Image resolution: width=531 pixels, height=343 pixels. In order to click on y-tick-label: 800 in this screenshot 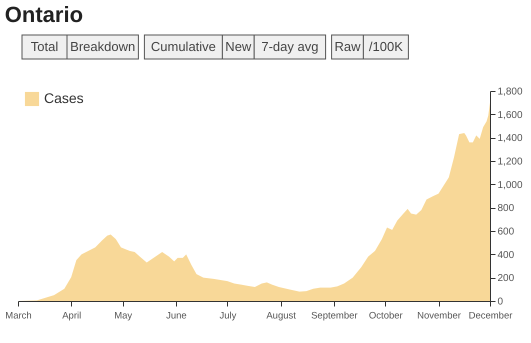, I will do `click(506, 208)`.